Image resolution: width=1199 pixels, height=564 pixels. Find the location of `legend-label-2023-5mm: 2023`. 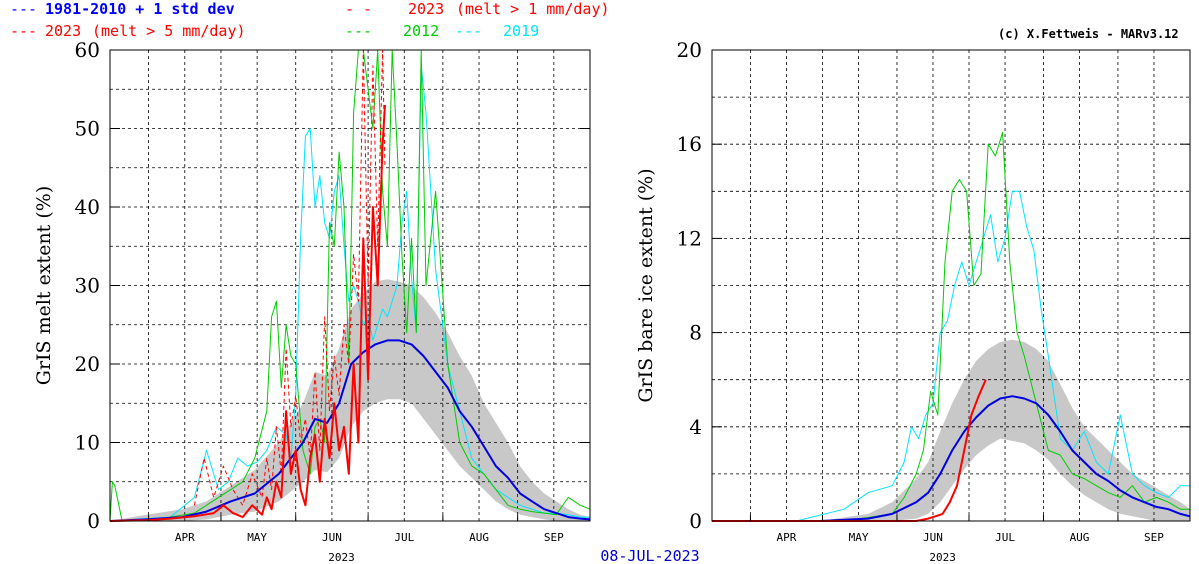

legend-label-2023-5mm: 2023 is located at coordinates (63, 31).